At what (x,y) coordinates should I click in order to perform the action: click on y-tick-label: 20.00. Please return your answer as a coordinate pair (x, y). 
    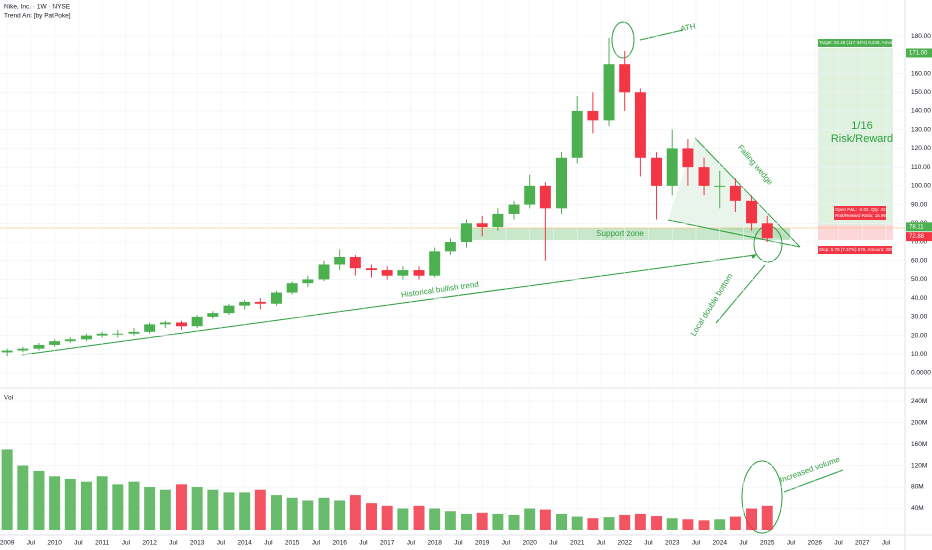
    Looking at the image, I should click on (919, 335).